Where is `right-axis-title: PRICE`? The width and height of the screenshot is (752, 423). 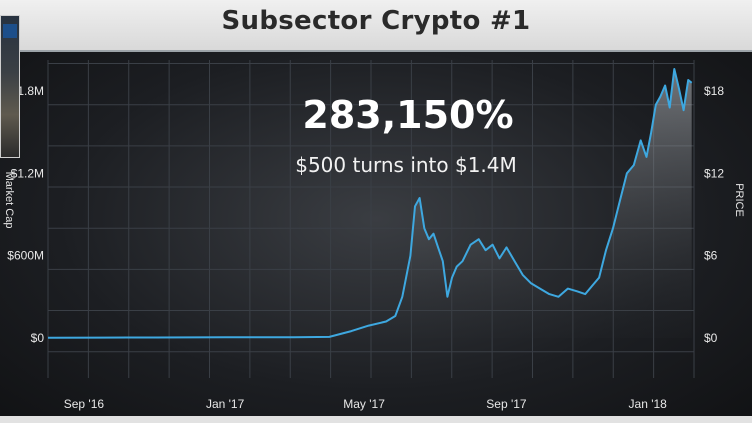
right-axis-title: PRICE is located at coordinates (739, 200).